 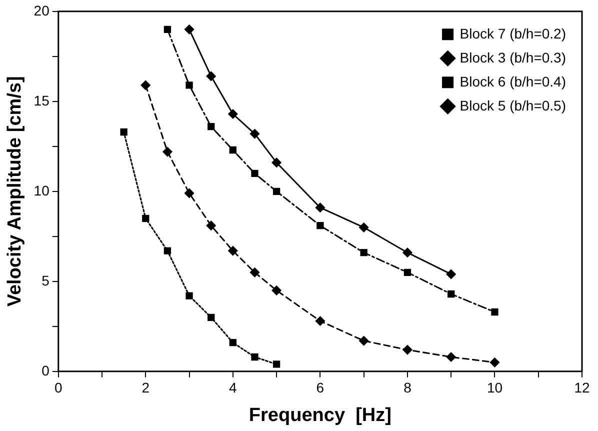 What do you see at coordinates (513, 81) in the screenshot?
I see `legend-label: Block 6 (b/h=0.4)` at bounding box center [513, 81].